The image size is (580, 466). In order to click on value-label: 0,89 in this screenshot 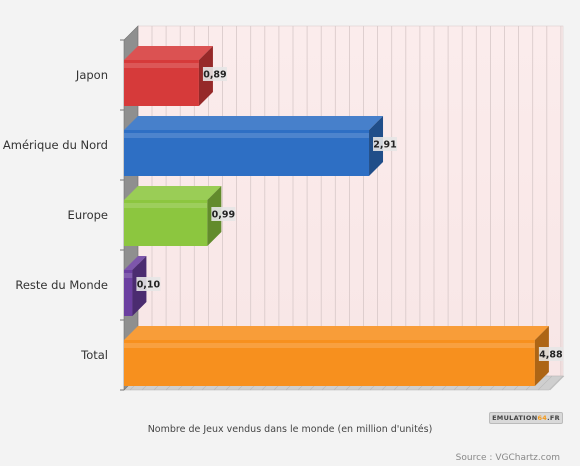, I will do `click(214, 75)`.